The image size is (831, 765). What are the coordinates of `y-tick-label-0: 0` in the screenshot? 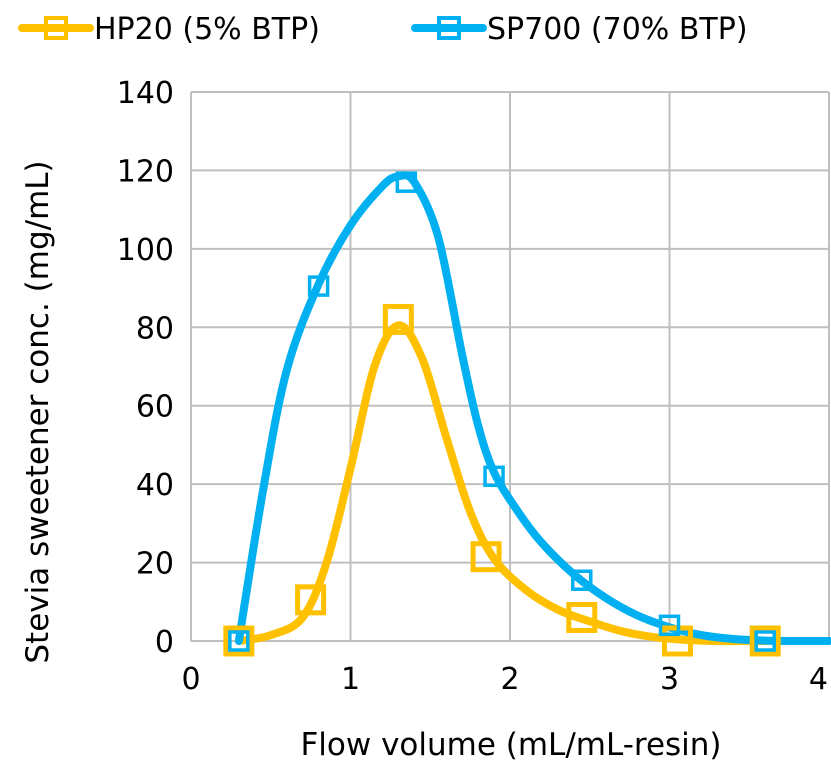 It's located at (164, 642).